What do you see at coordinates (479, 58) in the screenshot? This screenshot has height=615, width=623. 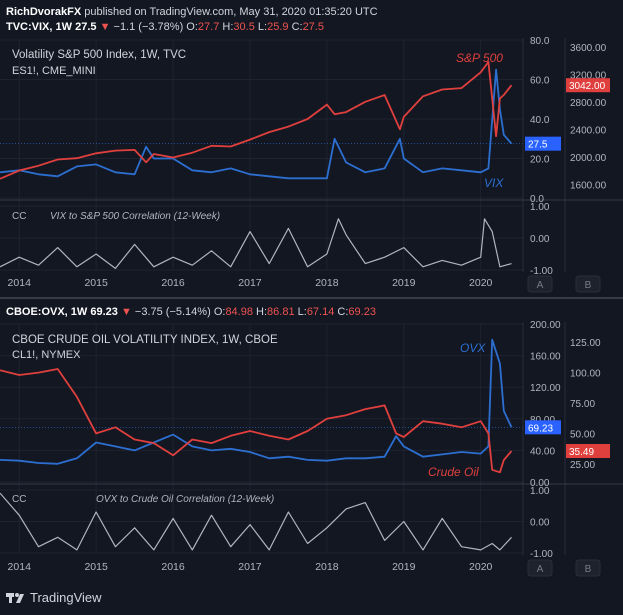 I see `panel1-sp500-label: S&P 500` at bounding box center [479, 58].